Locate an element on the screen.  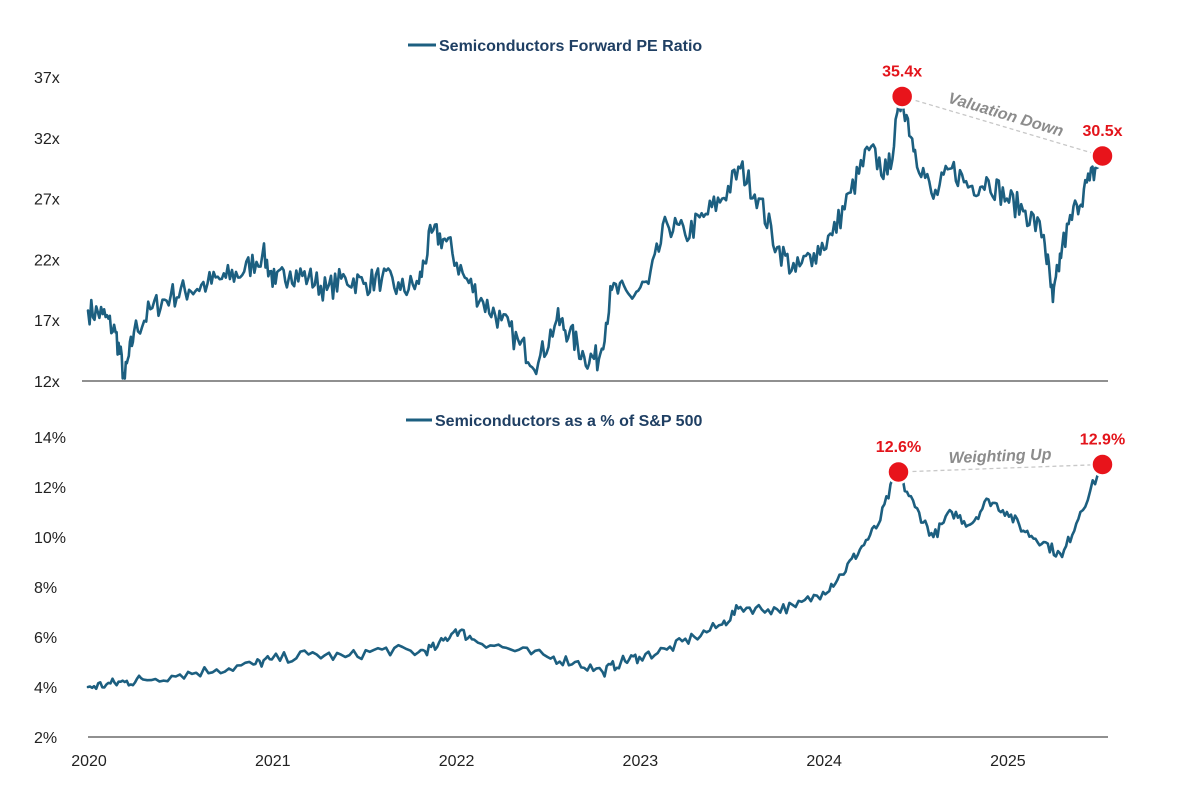
pe-y-tick-label: 27x is located at coordinates (47, 200).